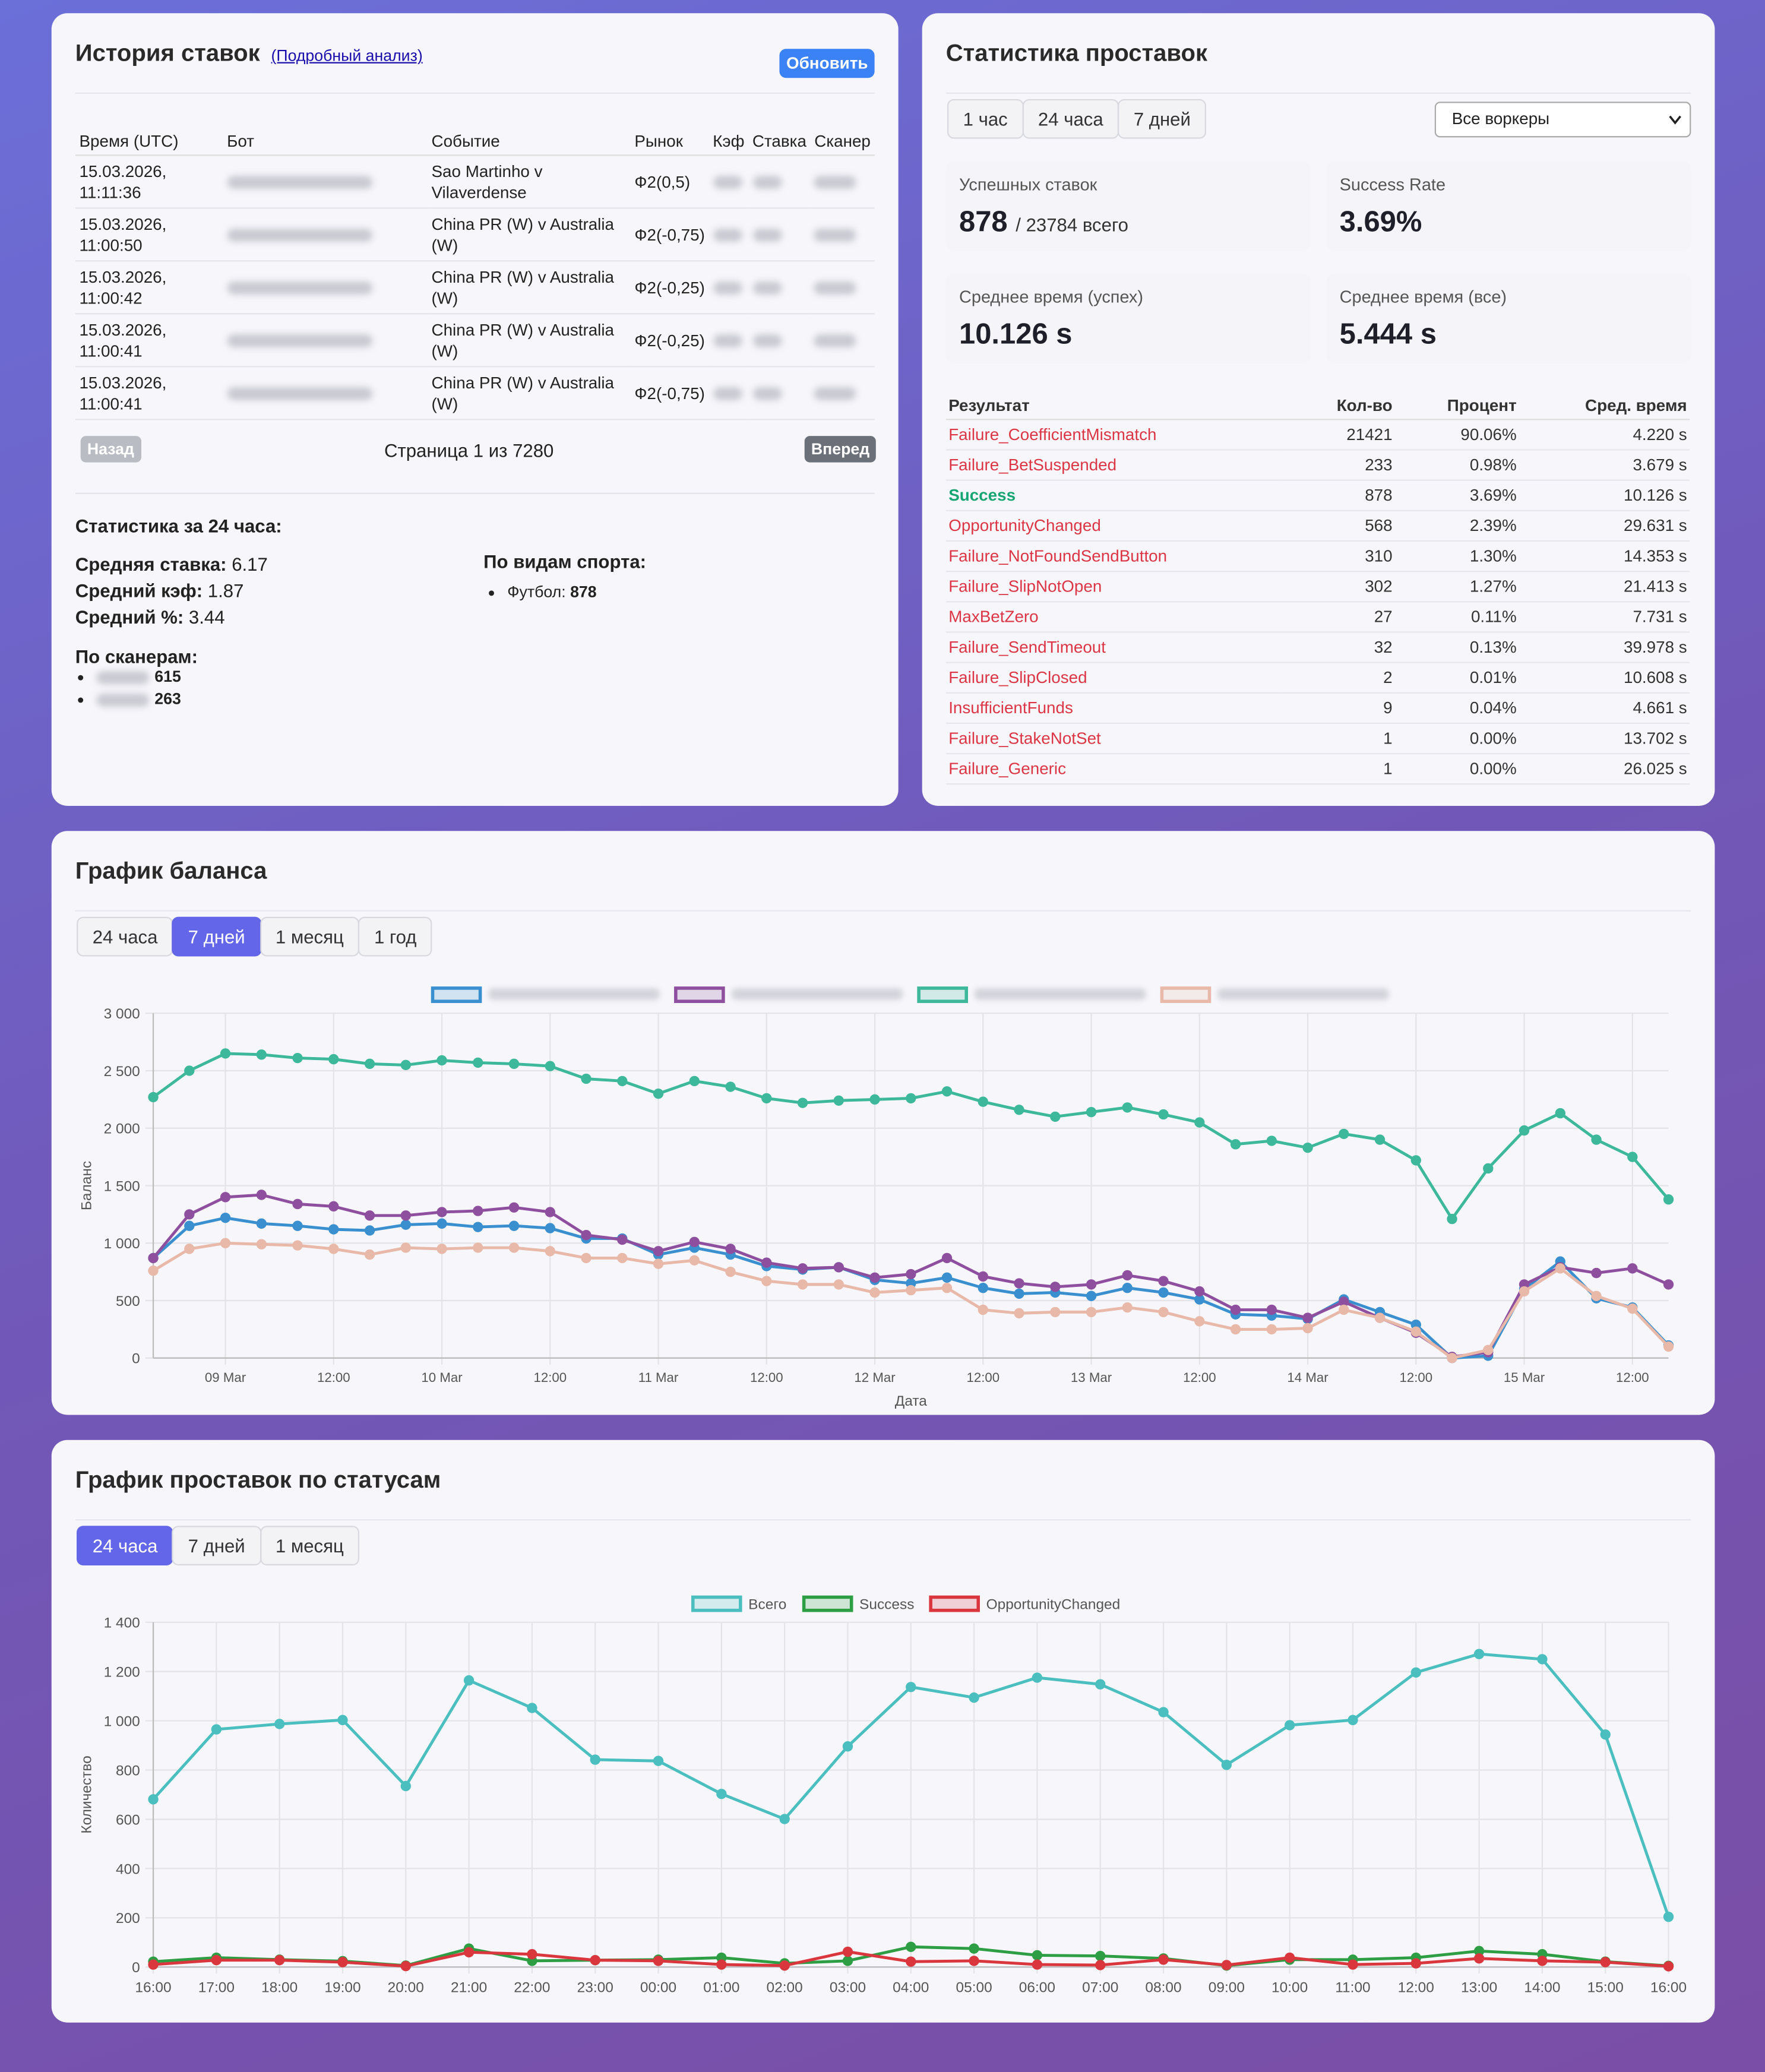 This screenshot has width=1765, height=2072. I want to click on sport-item: Футбол: 878, so click(551, 592).